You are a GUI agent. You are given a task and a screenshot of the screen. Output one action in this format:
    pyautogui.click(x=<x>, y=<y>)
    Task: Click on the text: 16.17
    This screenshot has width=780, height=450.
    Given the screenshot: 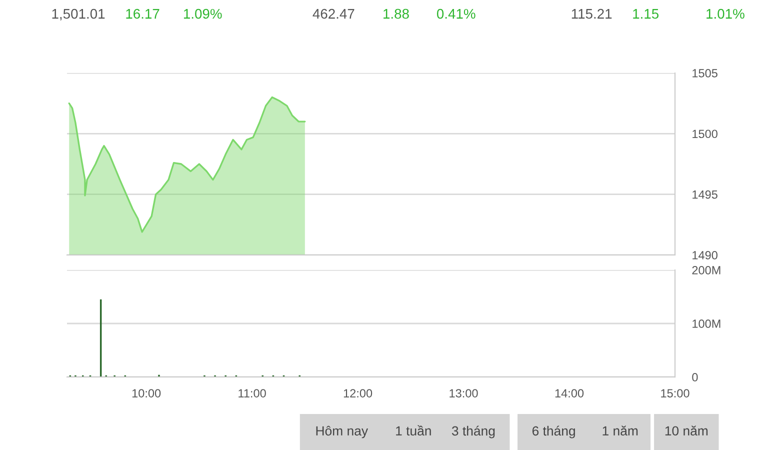 What is the action you would take?
    pyautogui.click(x=143, y=13)
    